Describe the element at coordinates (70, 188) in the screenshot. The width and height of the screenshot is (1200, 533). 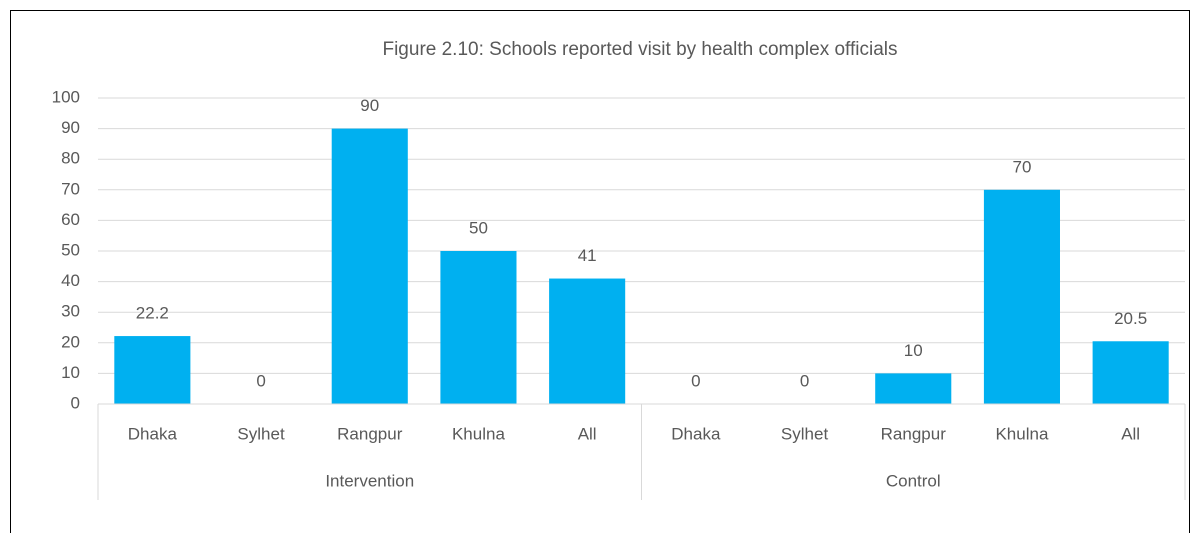
I see `y-tick-label: 70` at that location.